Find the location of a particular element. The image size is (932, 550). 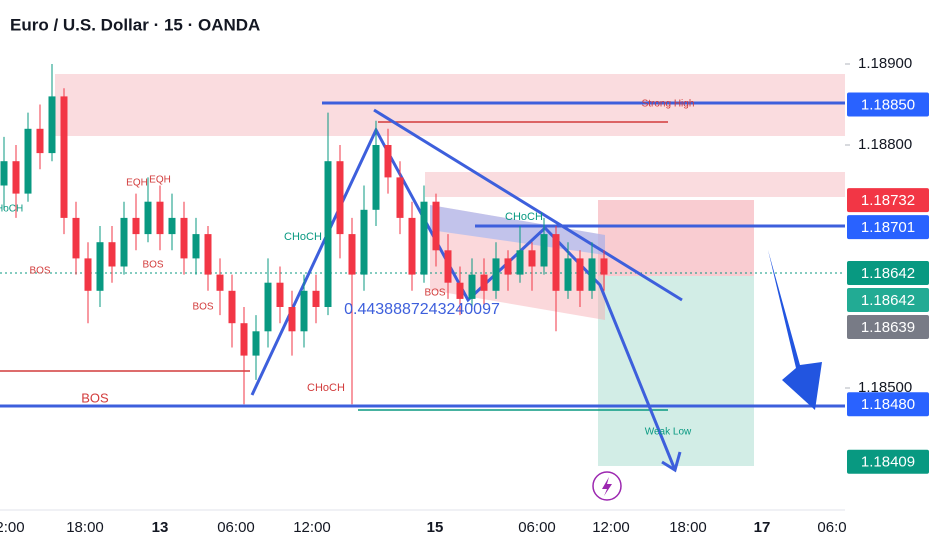

channel-top is located at coordinates (517, 230).